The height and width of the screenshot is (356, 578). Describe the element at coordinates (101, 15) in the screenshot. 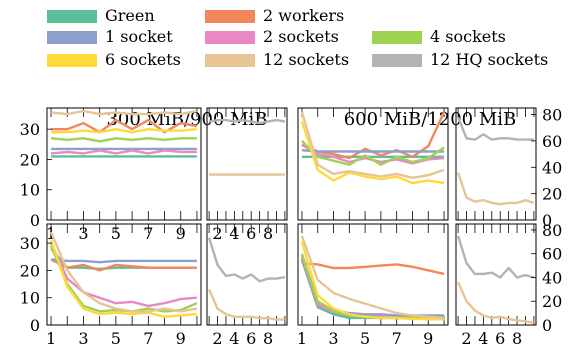

I see `legend-entry-green: Green` at that location.